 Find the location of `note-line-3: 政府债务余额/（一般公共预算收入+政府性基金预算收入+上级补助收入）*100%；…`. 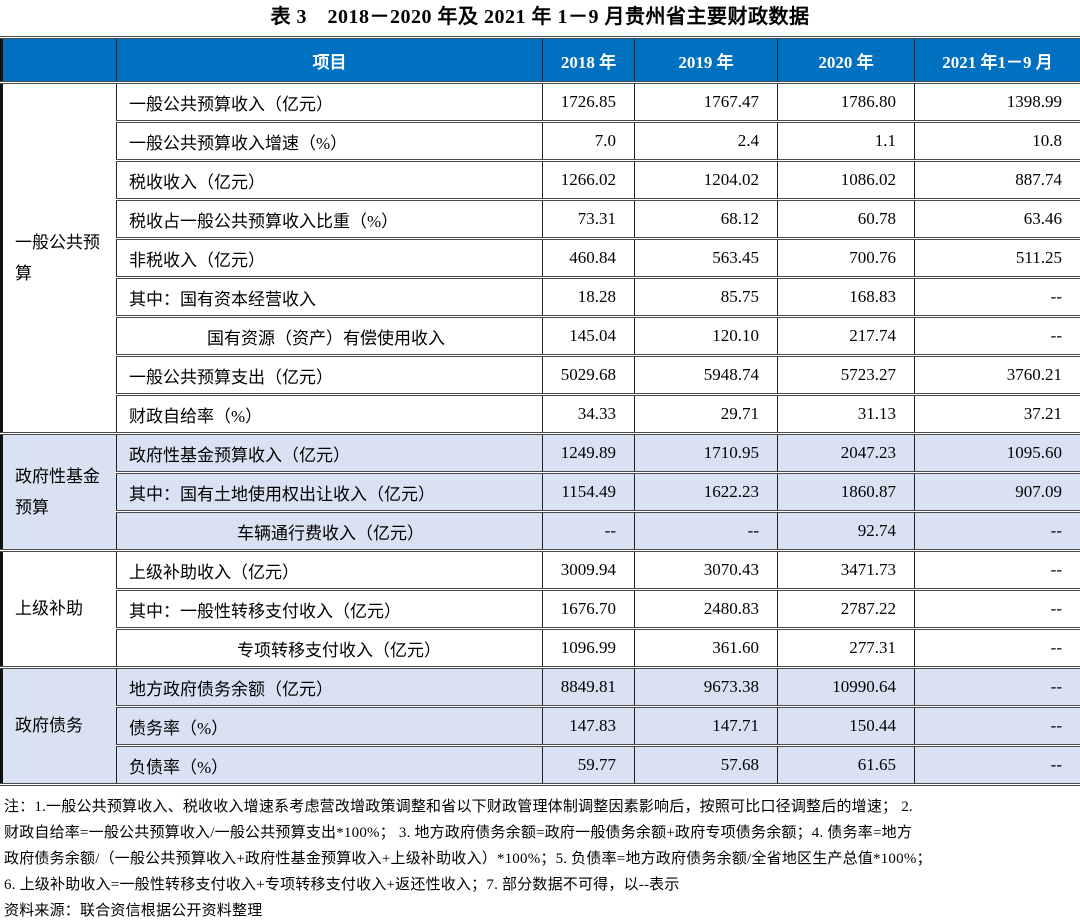

note-line-3: 政府债务余额/（一般公共预算收入+政府性基金预算收入+上级补助收入）*100%；… is located at coordinates (540, 859).